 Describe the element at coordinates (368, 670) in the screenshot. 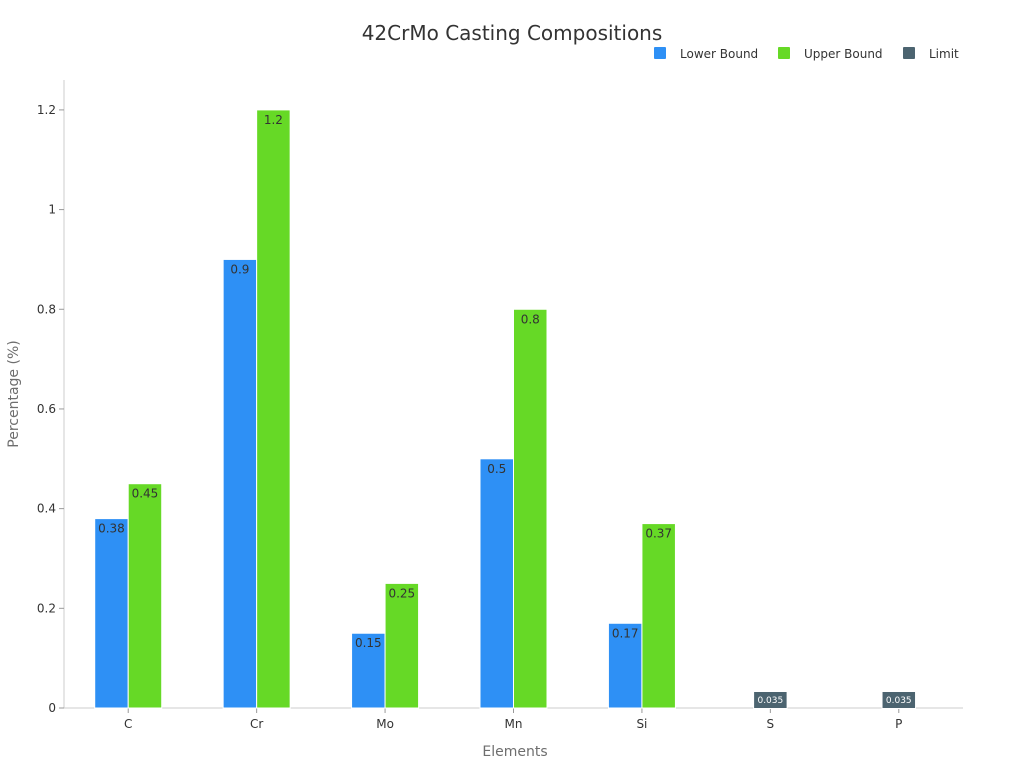

I see `bar-lower-mo` at that location.